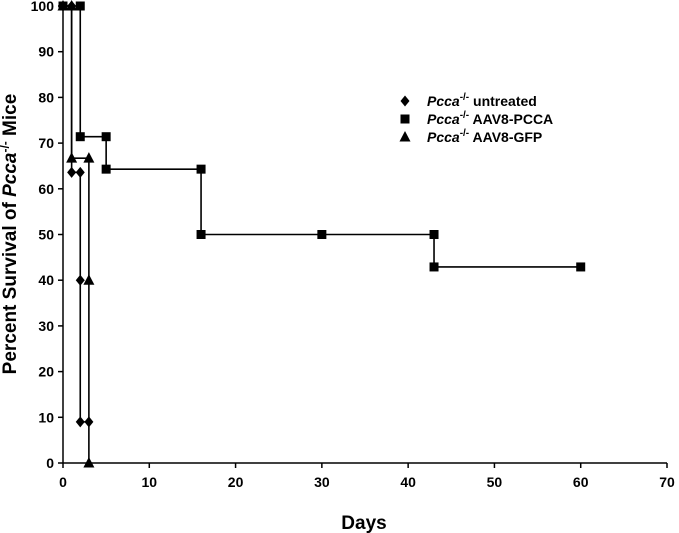 This screenshot has height=533, width=679. Describe the element at coordinates (667, 482) in the screenshot. I see `x-tick-label-70: 70` at that location.